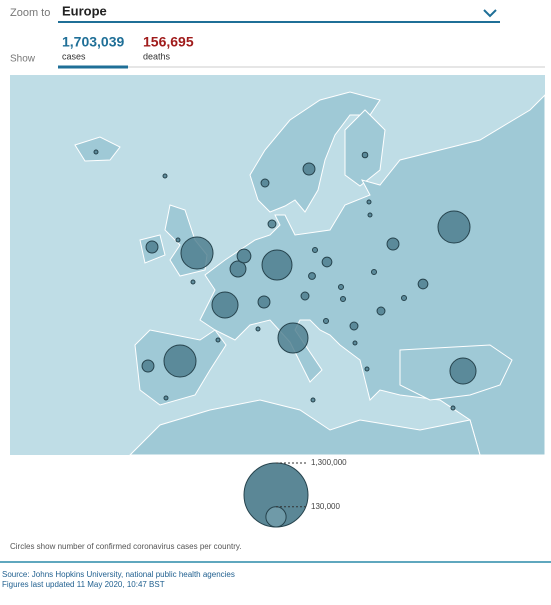 The image size is (551, 605). What do you see at coordinates (365, 148) in the screenshot?
I see `finland` at bounding box center [365, 148].